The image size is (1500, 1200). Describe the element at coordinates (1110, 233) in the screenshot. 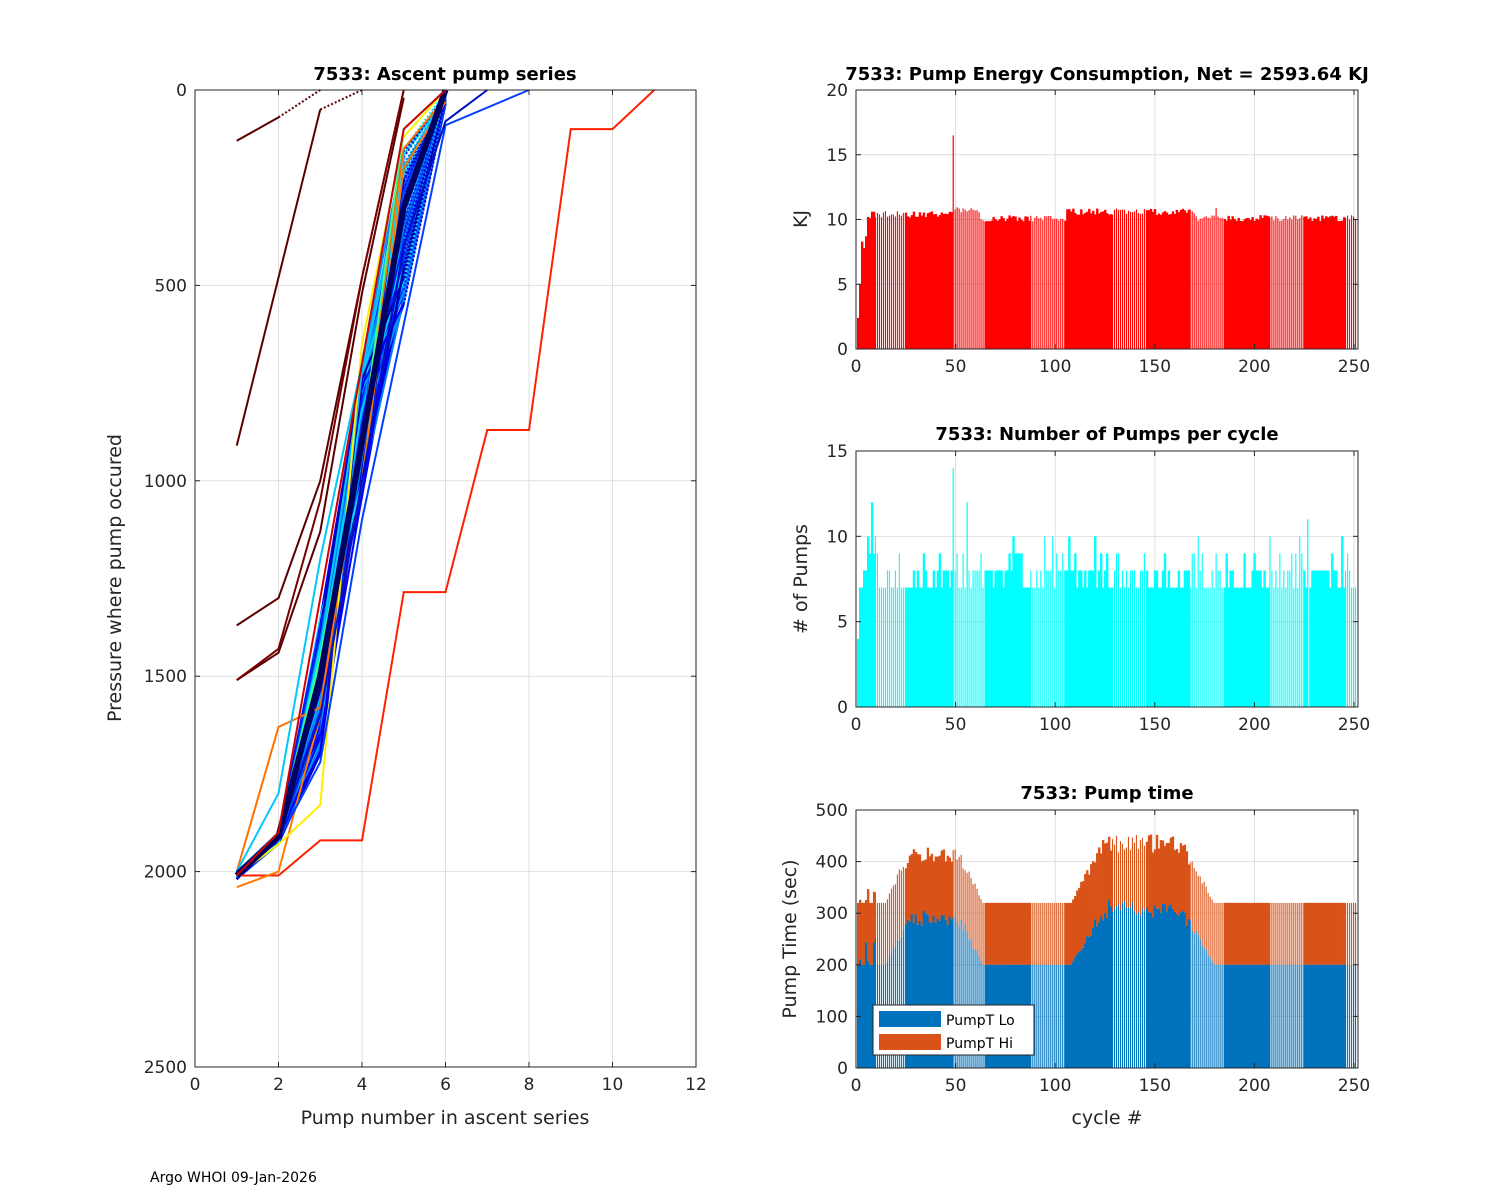

I see `energy-xticks: 0 50 100 150 200 250` at that location.